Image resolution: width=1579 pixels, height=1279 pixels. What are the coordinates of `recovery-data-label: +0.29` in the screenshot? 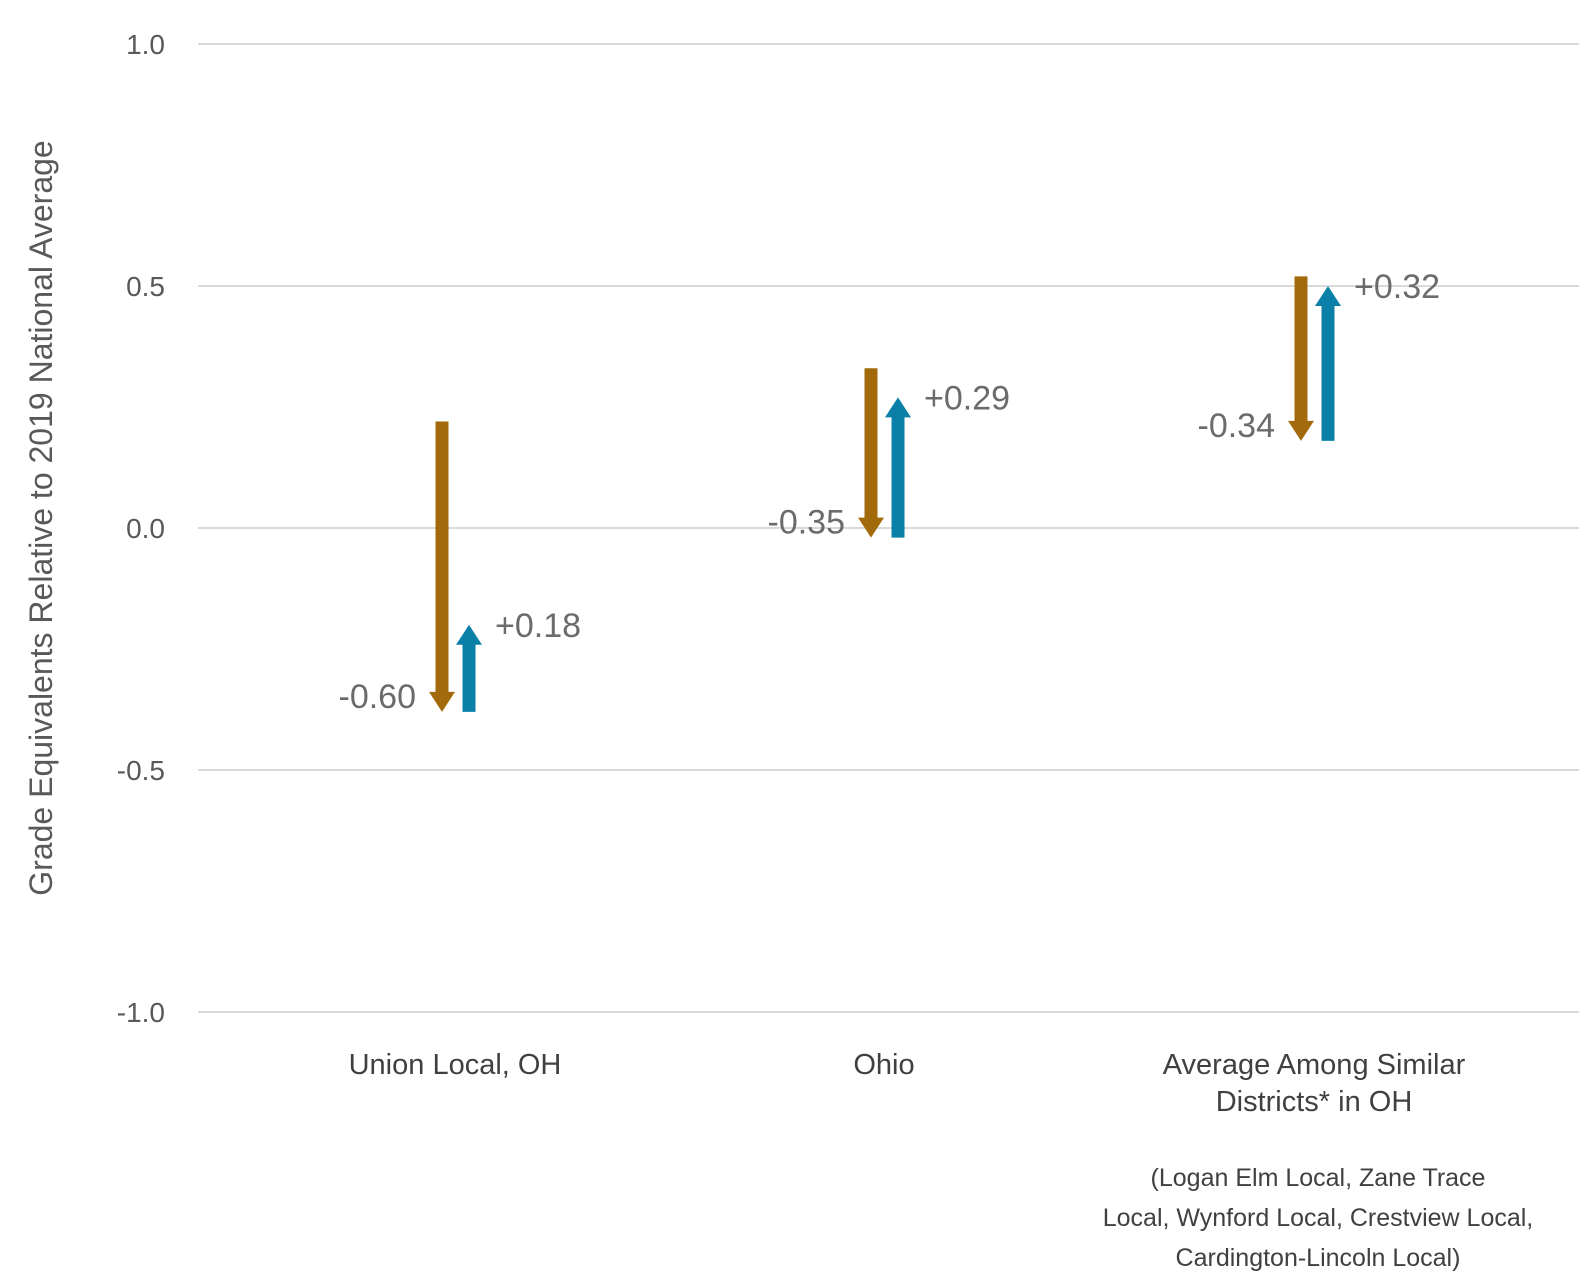 It's located at (967, 398).